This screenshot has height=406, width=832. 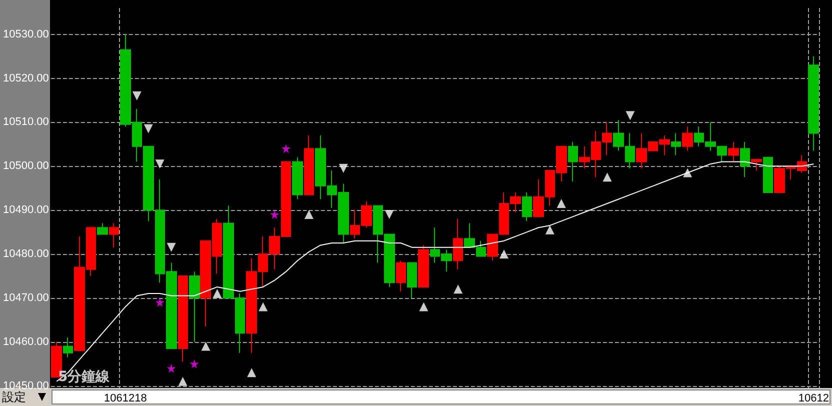 I want to click on y-tick-label: 10480.00, so click(x=25, y=254).